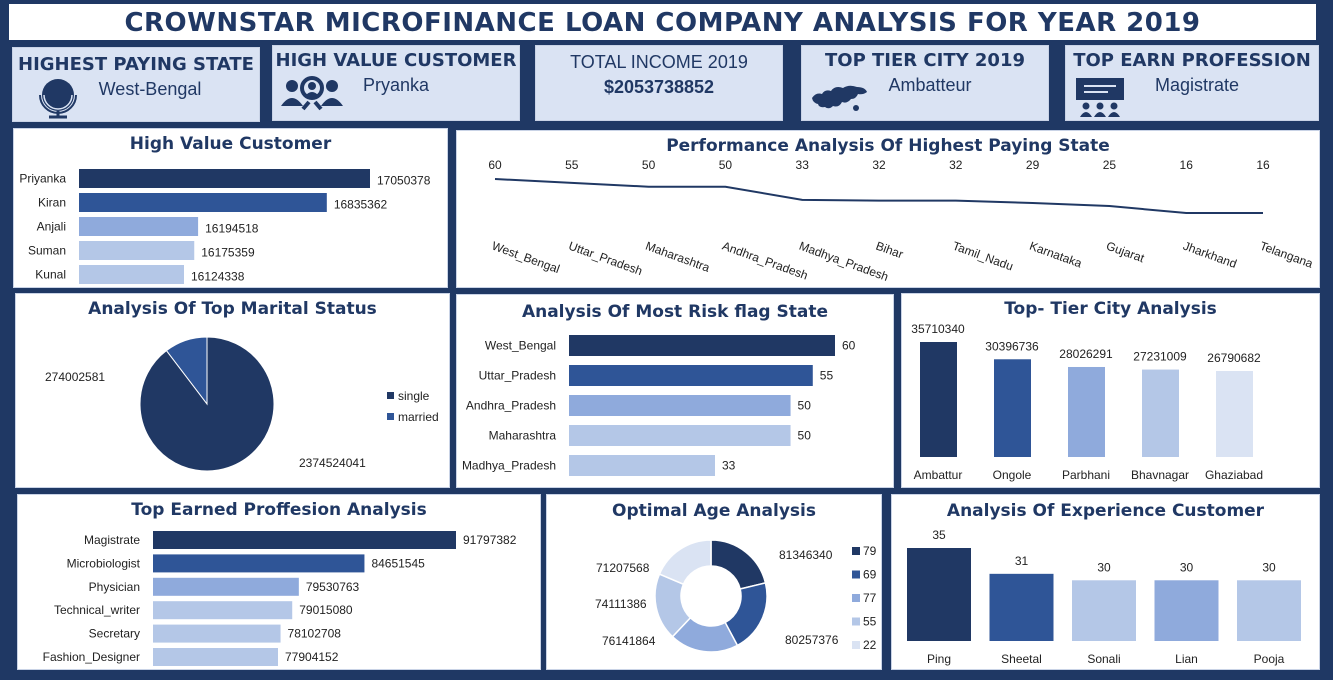  Describe the element at coordinates (1086, 354) in the screenshot. I see `data-label: 28026291` at that location.